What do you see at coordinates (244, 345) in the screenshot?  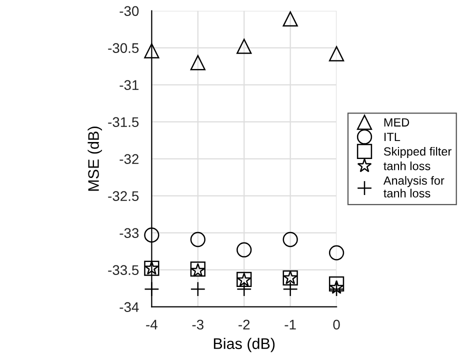 I see `x-axis-title: Bias (dB)` at bounding box center [244, 345].